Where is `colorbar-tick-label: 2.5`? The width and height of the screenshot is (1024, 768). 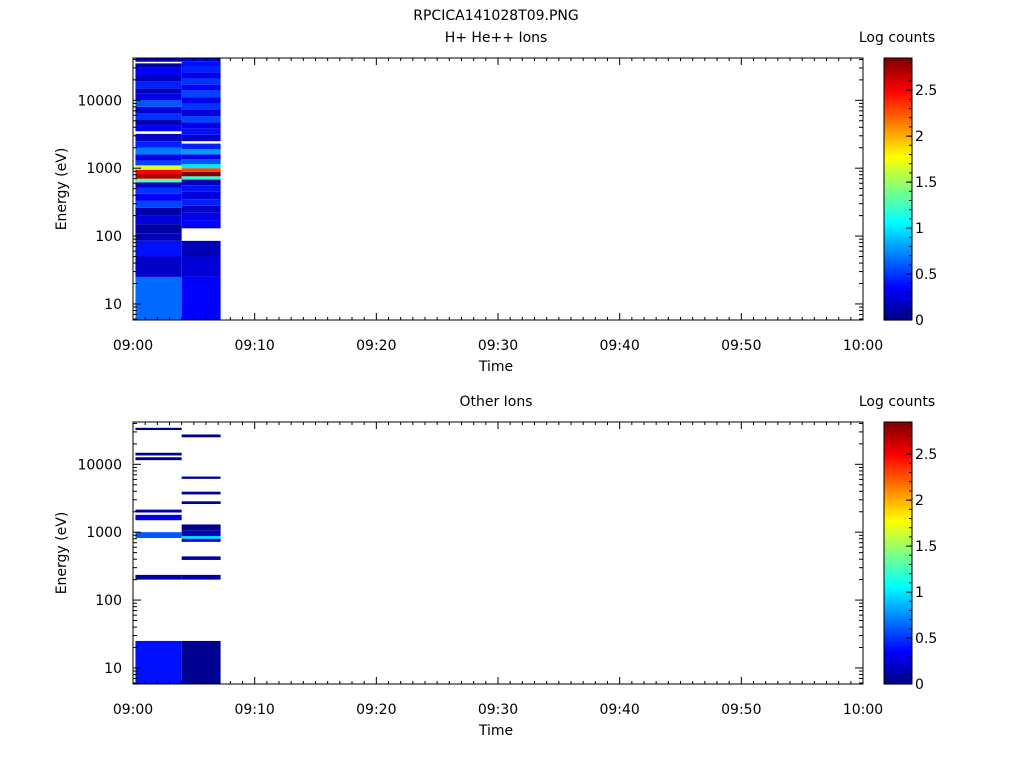 colorbar-tick-label: 2.5 is located at coordinates (926, 455).